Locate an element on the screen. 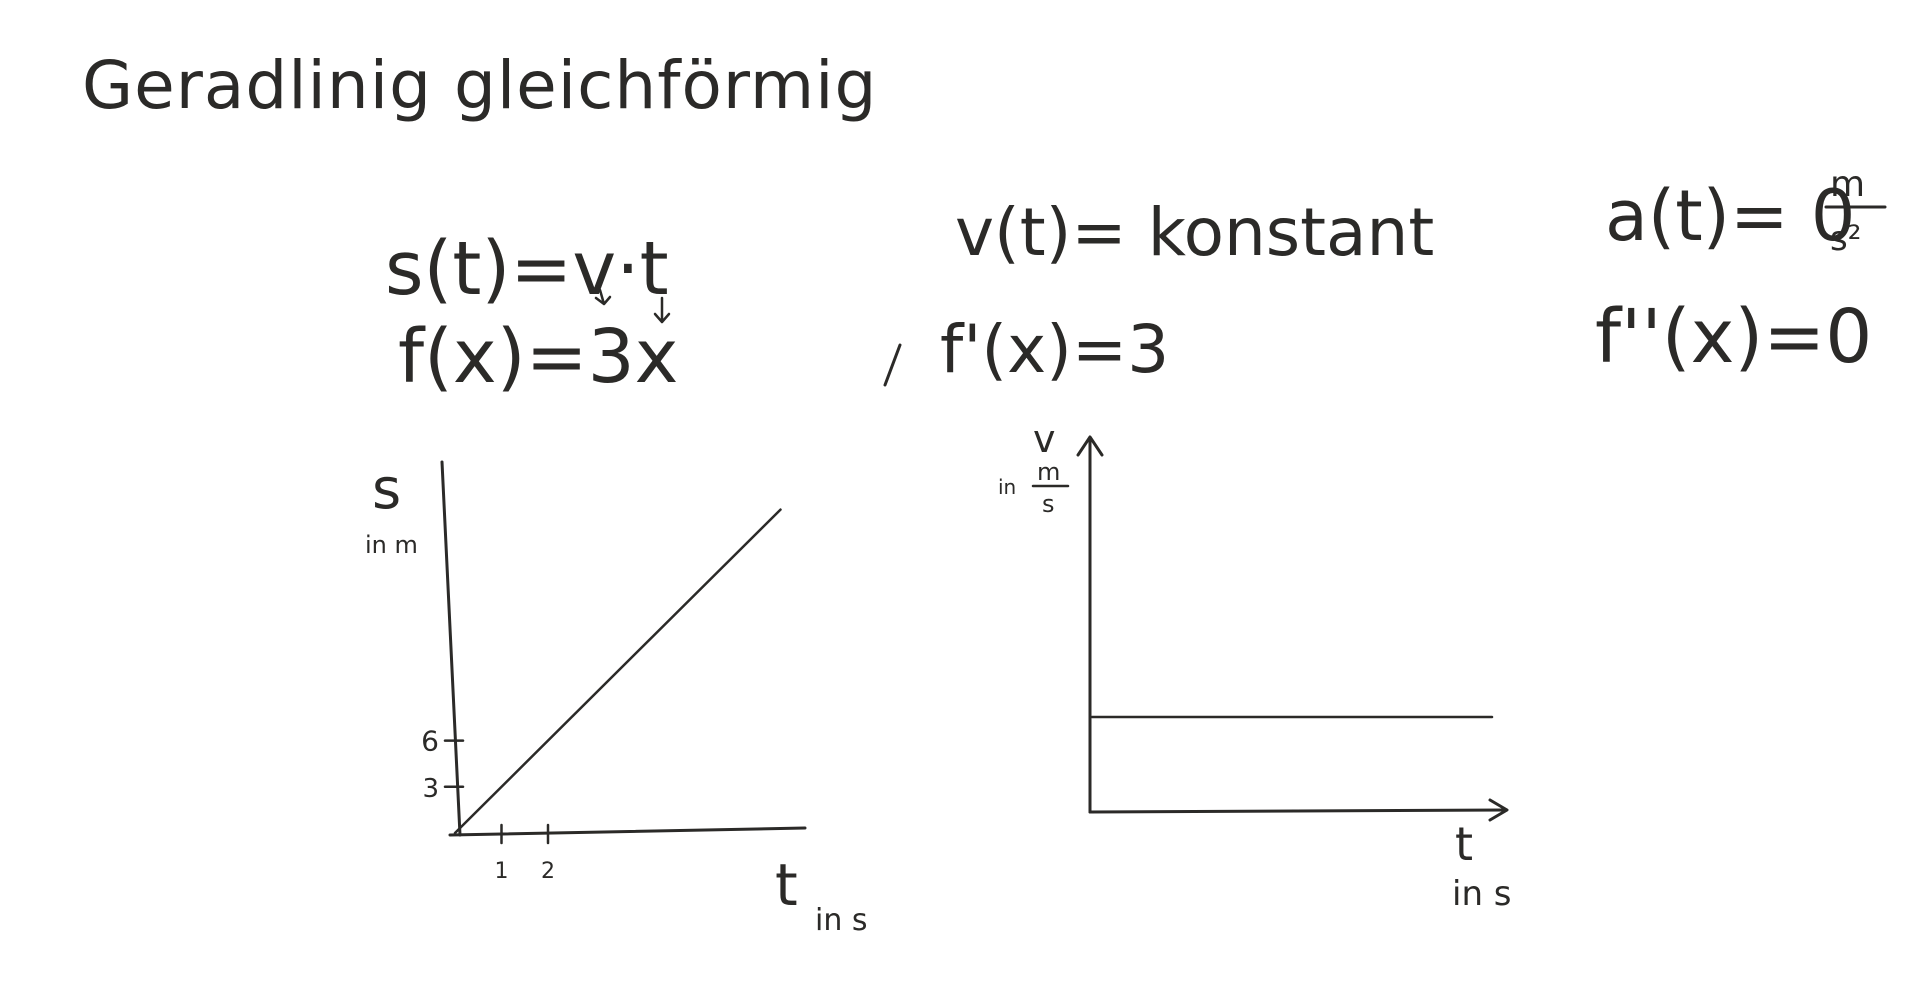 The height and width of the screenshot is (1008, 1920). acceleration-unit-numerator: m is located at coordinates (1847, 184).